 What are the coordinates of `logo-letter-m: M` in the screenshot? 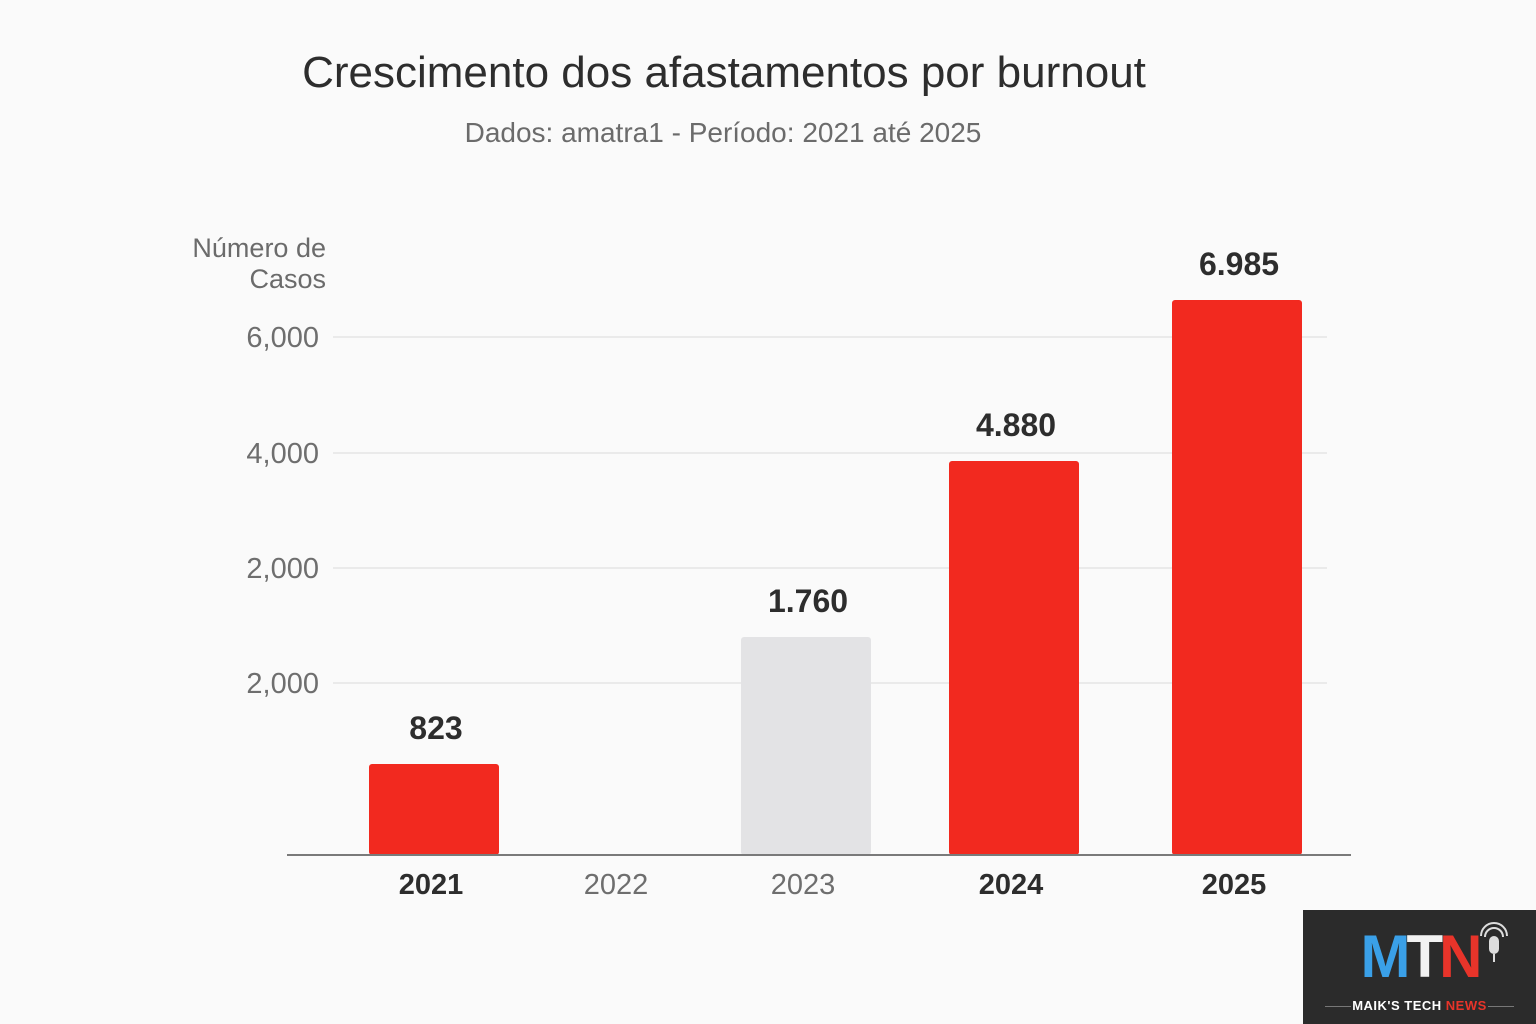 It's located at (1385, 956).